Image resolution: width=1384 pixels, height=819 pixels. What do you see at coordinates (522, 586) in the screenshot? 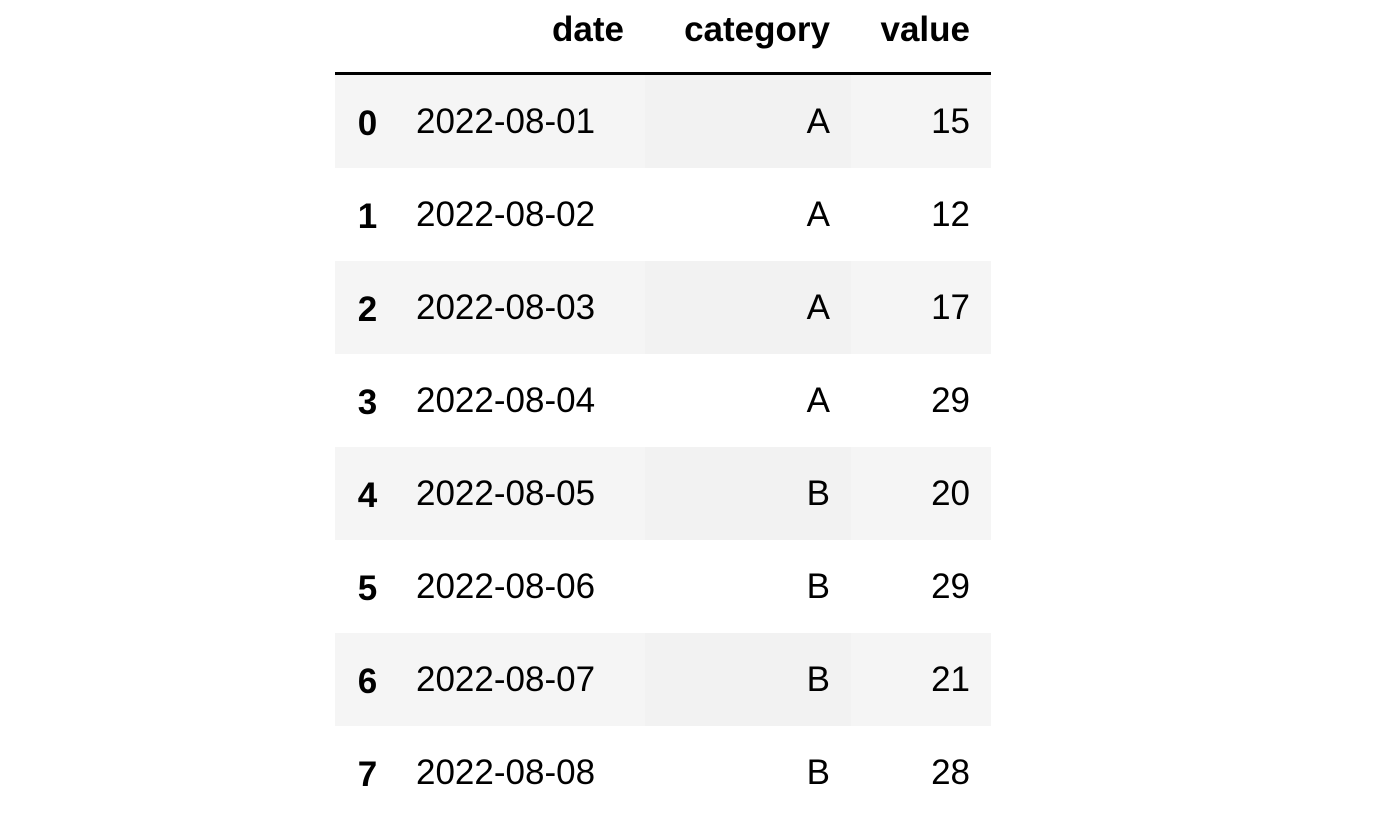
I see `date-cell: 2022-08-06` at bounding box center [522, 586].